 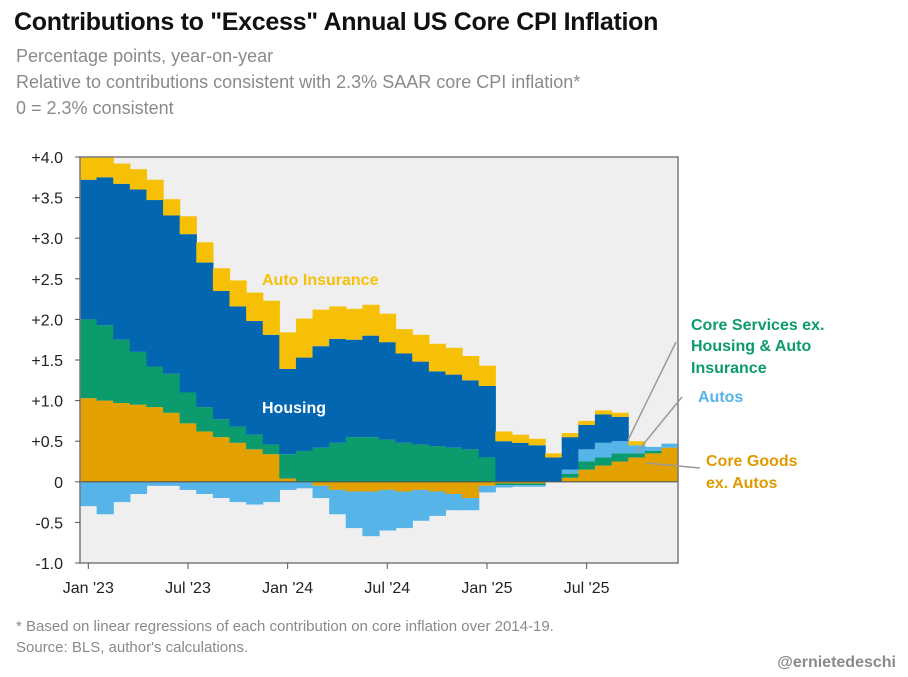 I want to click on y-tick-label: +2.0, so click(x=47, y=320).